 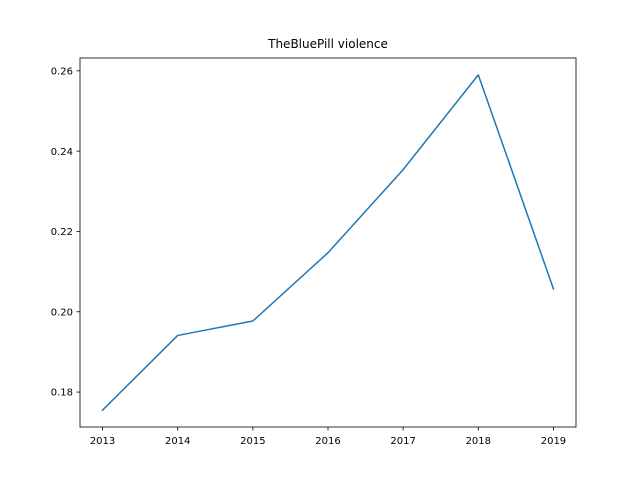 What do you see at coordinates (62, 393) in the screenshot?
I see `y-tick-label-0.18: 0.18` at bounding box center [62, 393].